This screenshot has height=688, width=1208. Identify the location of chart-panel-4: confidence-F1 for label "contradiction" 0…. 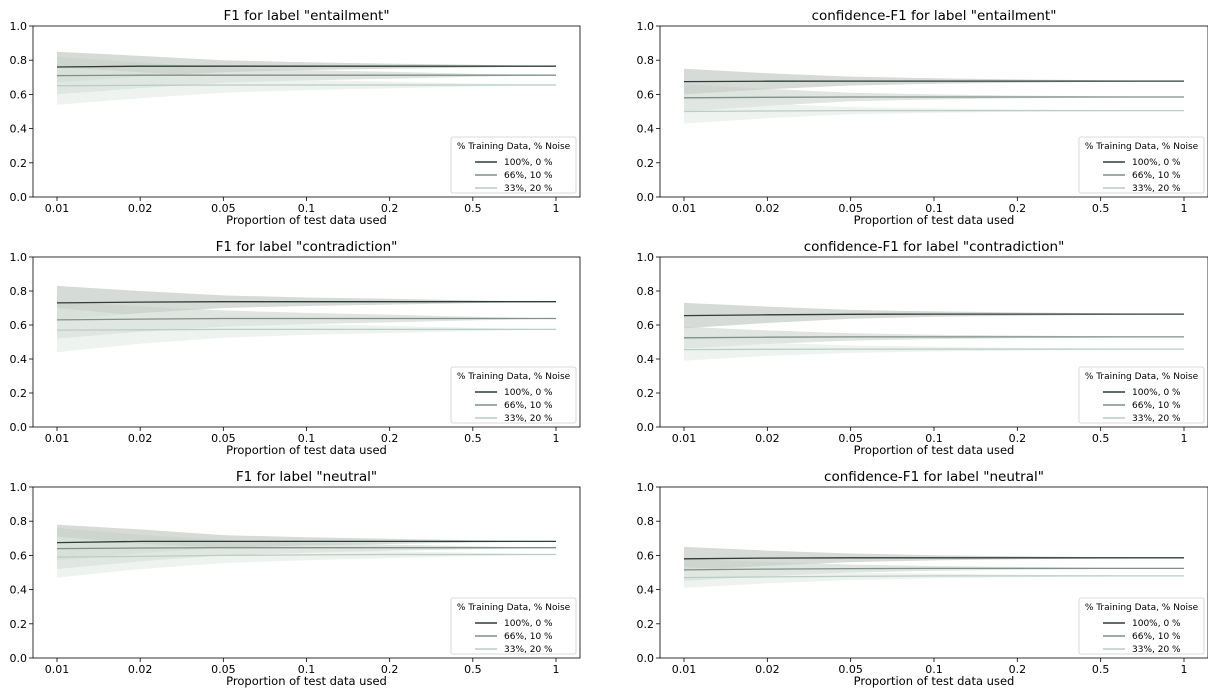
(922, 348).